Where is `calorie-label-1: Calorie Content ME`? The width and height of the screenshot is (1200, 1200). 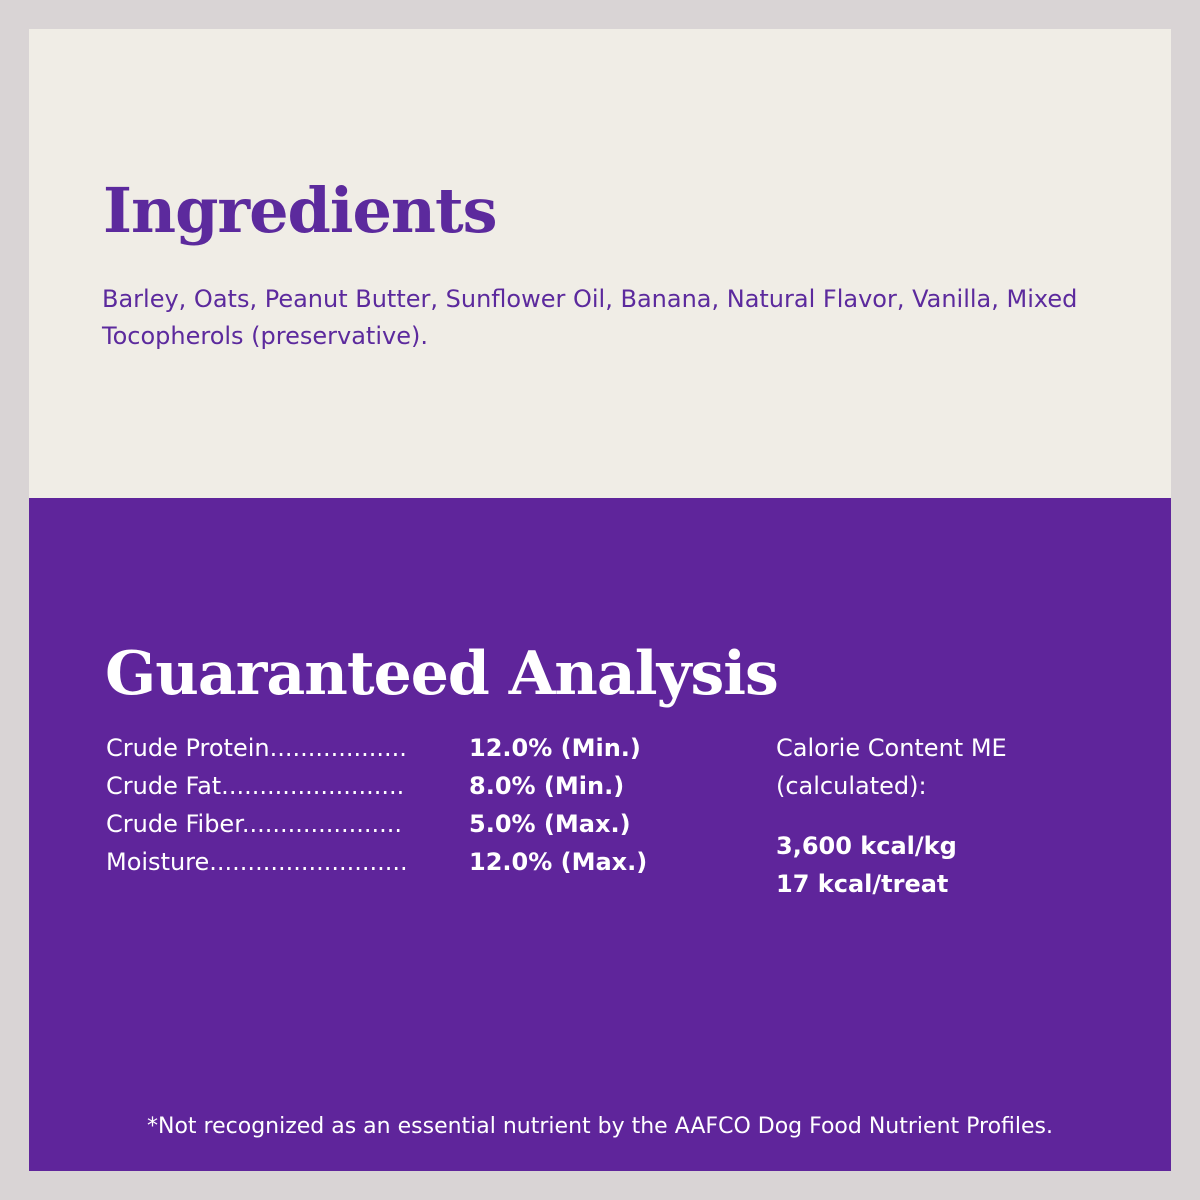 calorie-label-1: Calorie Content ME is located at coordinates (891, 748).